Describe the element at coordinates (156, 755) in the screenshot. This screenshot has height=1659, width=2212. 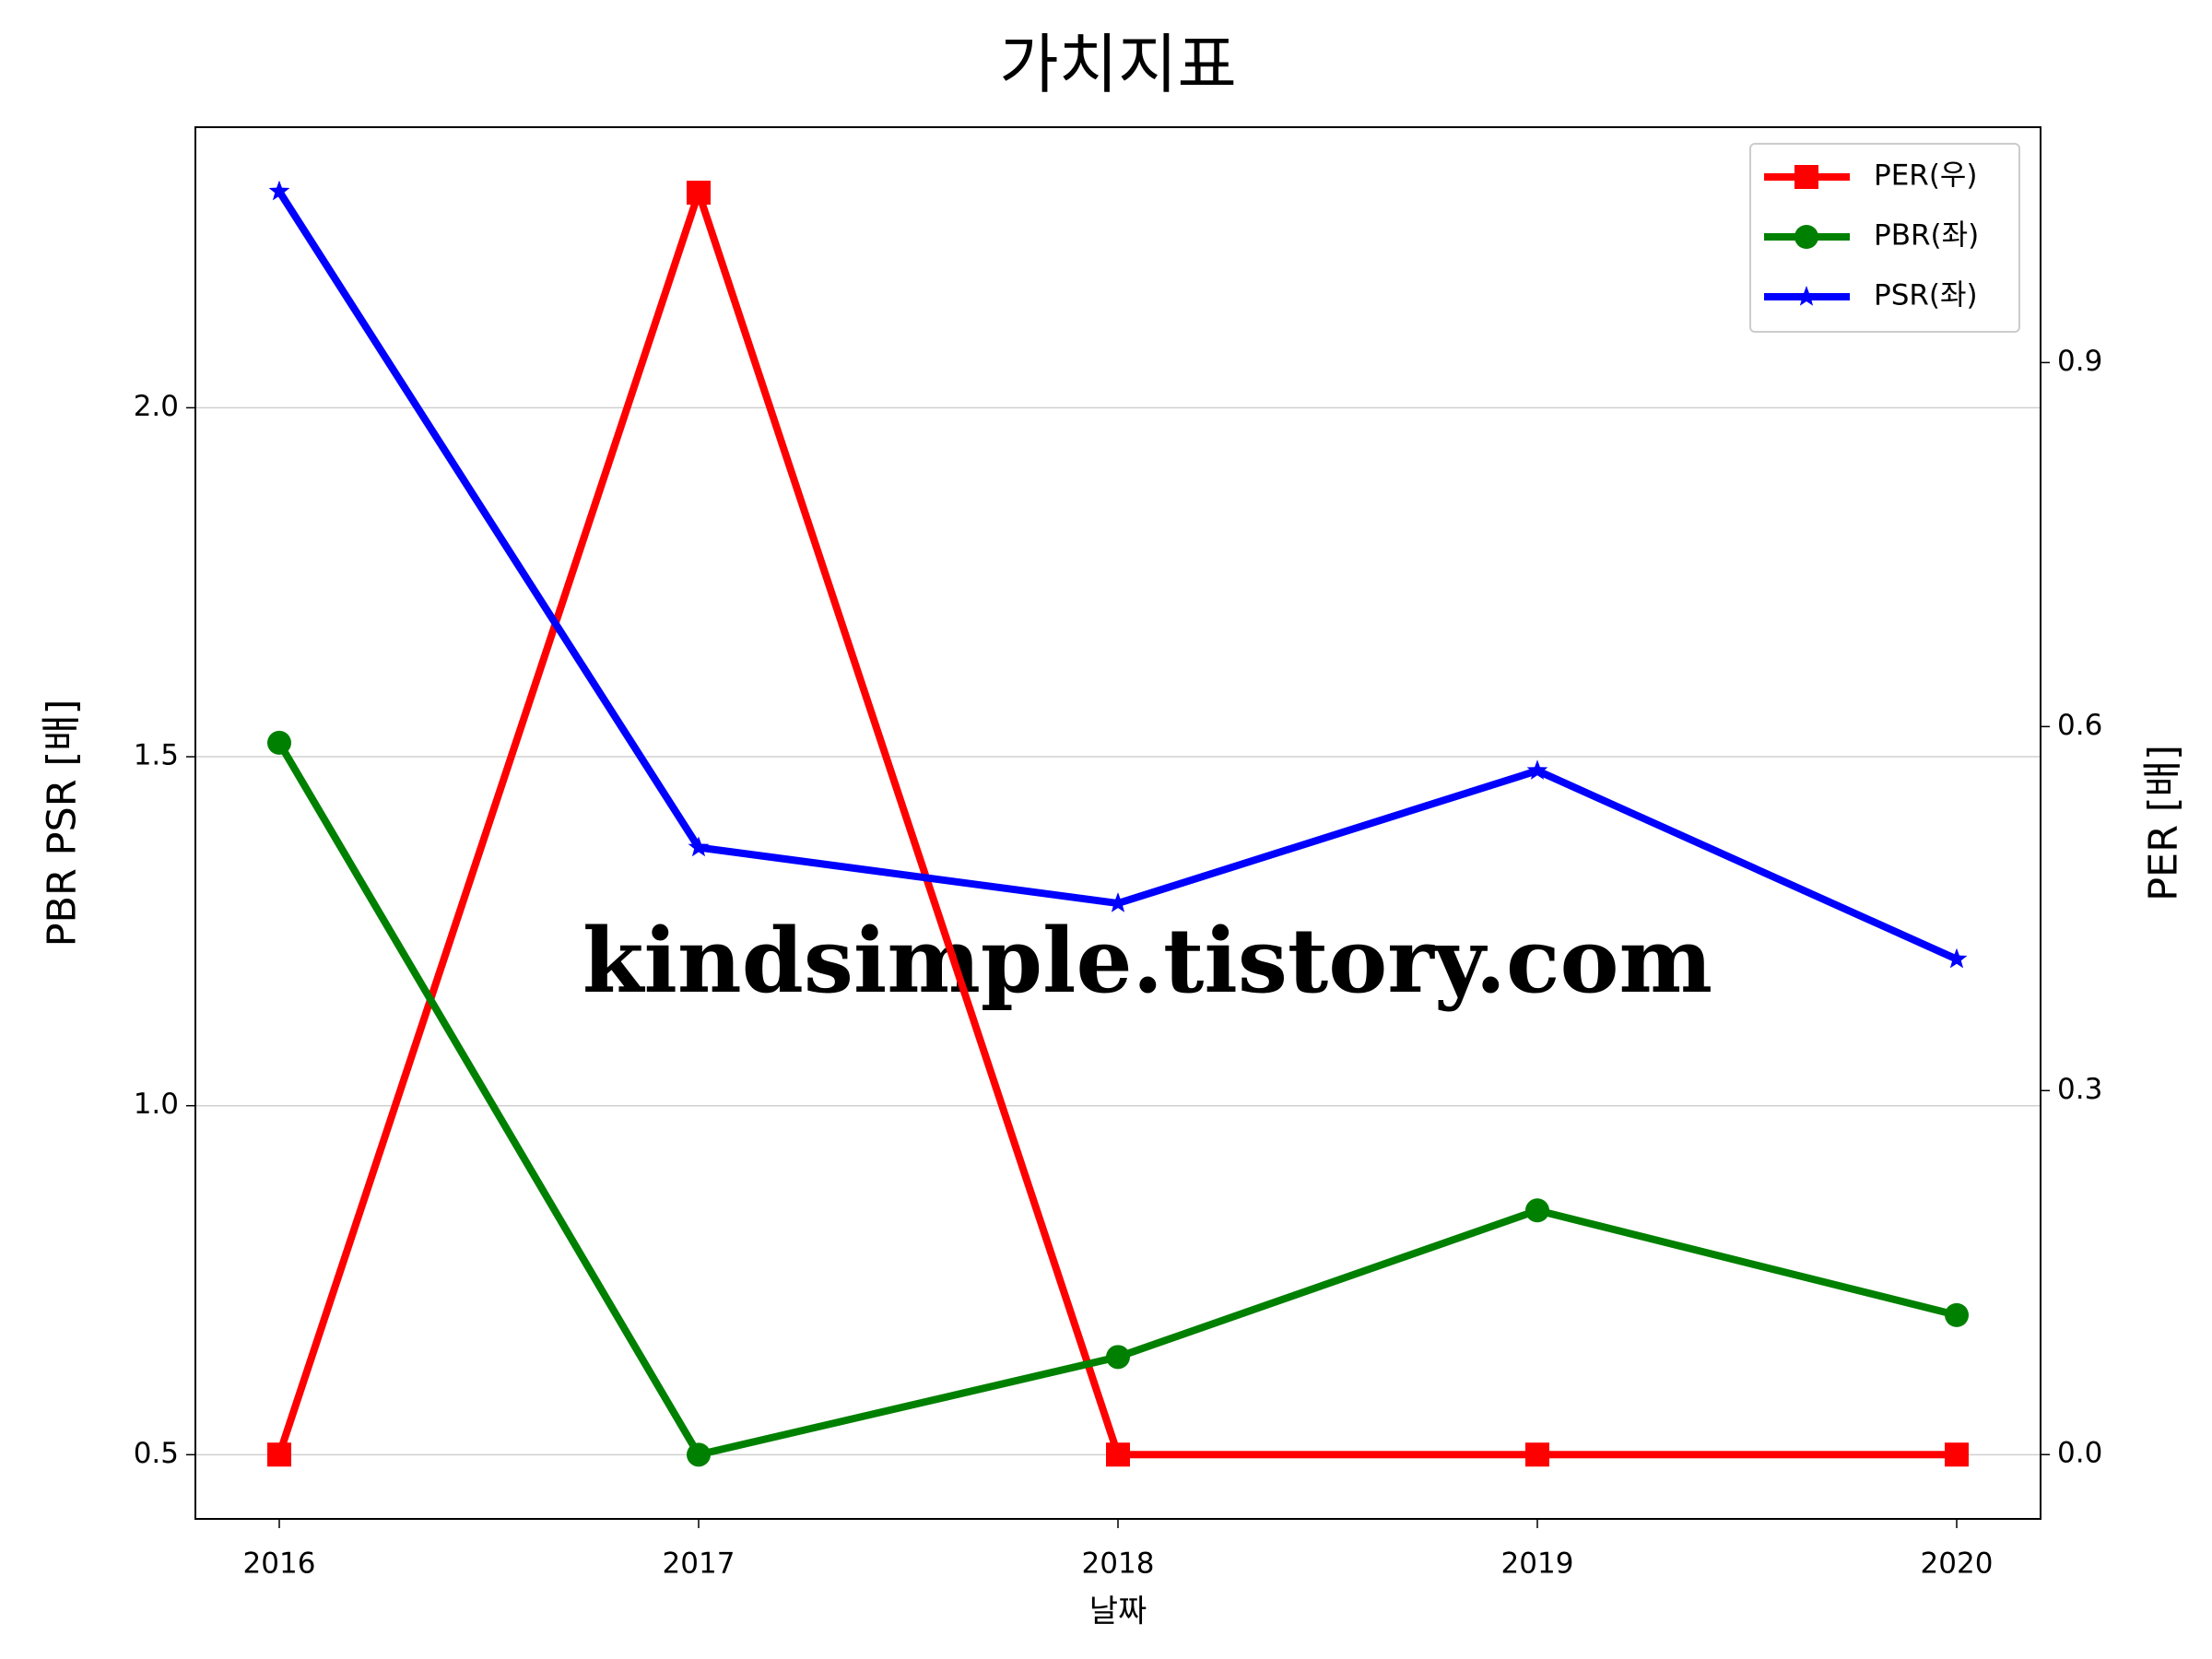
I see `y-tick-label: 1.5` at that location.